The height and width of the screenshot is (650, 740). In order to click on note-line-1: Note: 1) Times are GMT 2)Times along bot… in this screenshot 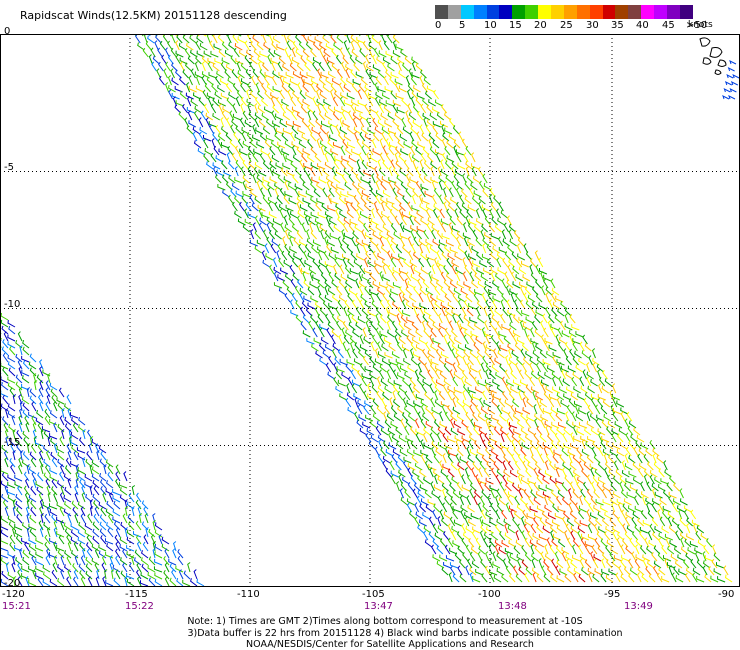, I will do `click(385, 621)`.